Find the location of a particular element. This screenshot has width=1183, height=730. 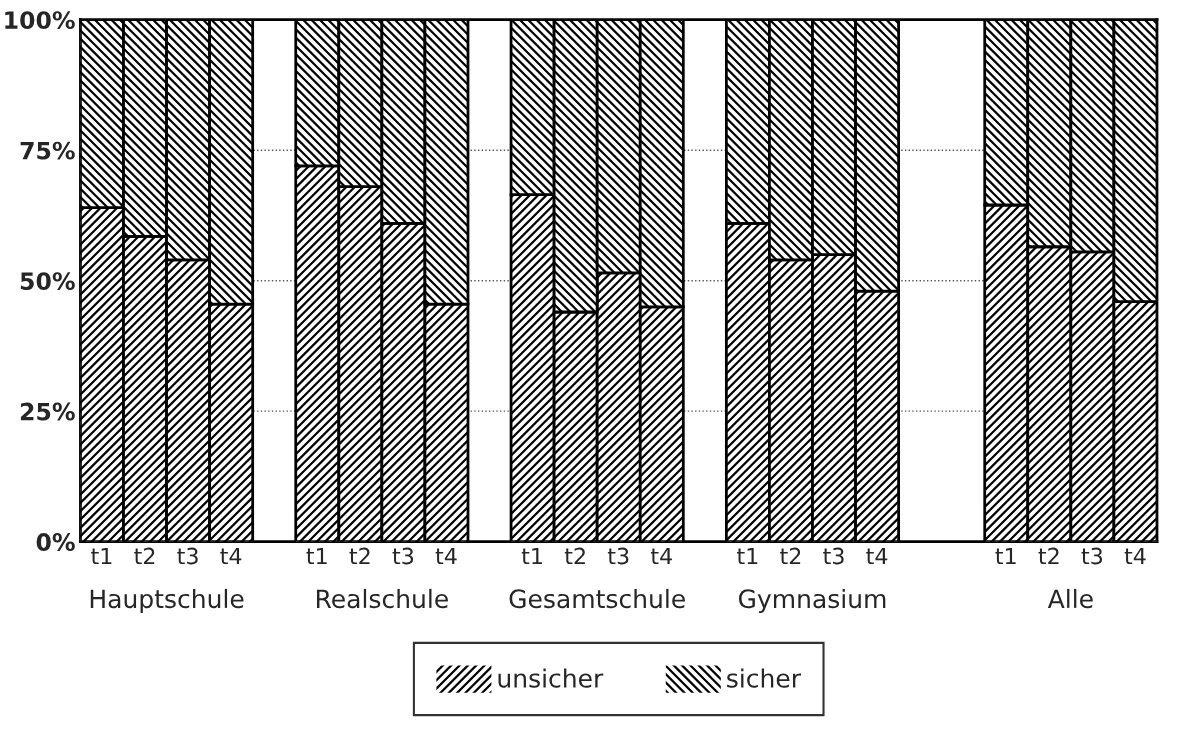

y-tick-label: 0% is located at coordinates (55, 542).